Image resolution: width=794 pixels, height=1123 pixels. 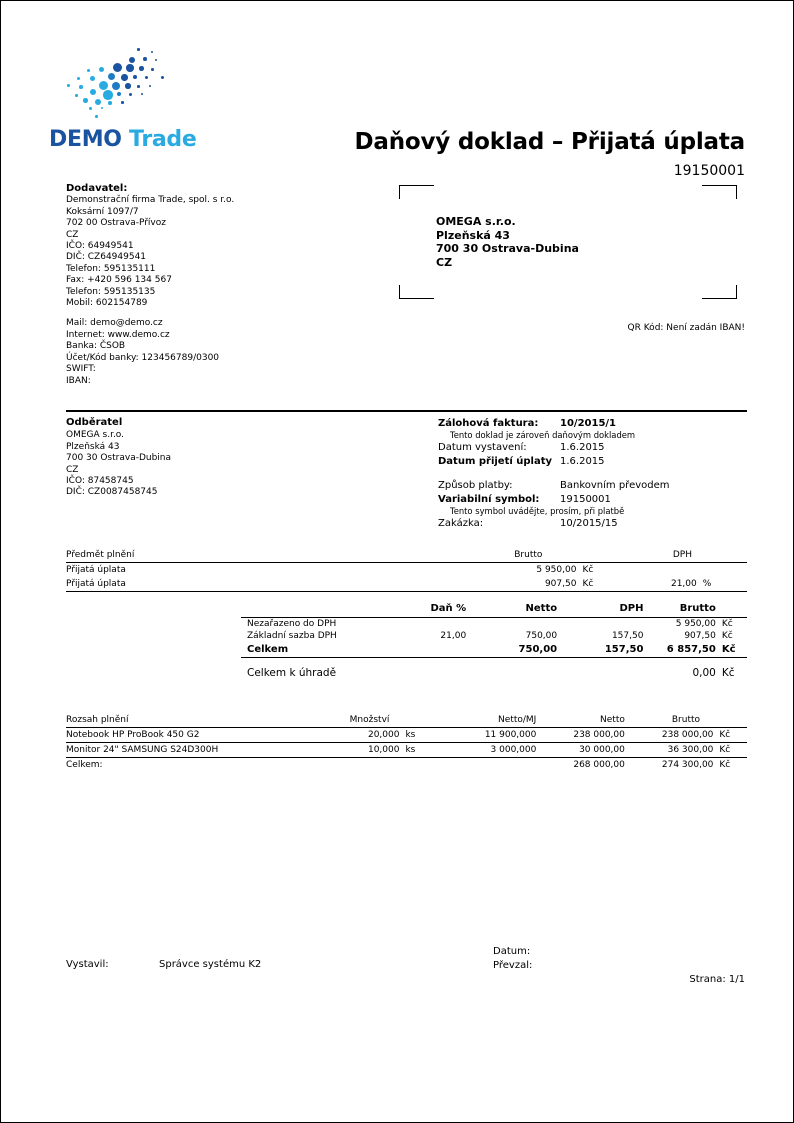 What do you see at coordinates (512, 610) in the screenshot?
I see `vat-header-net: Netto` at bounding box center [512, 610].